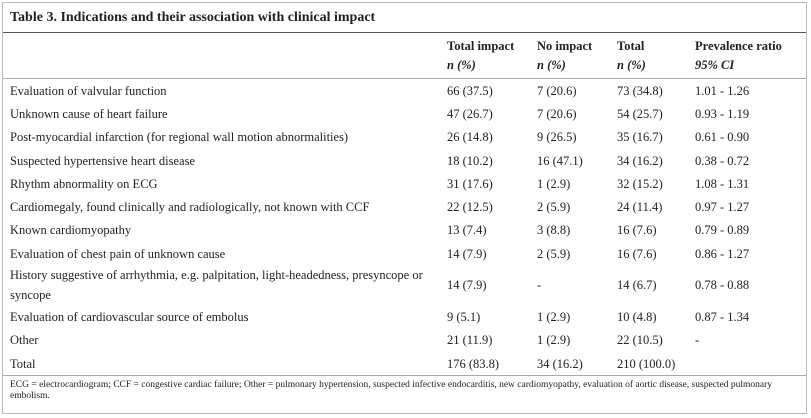 This screenshot has height=418, width=811. I want to click on table-cell: 0.78 - 0.88, so click(722, 285).